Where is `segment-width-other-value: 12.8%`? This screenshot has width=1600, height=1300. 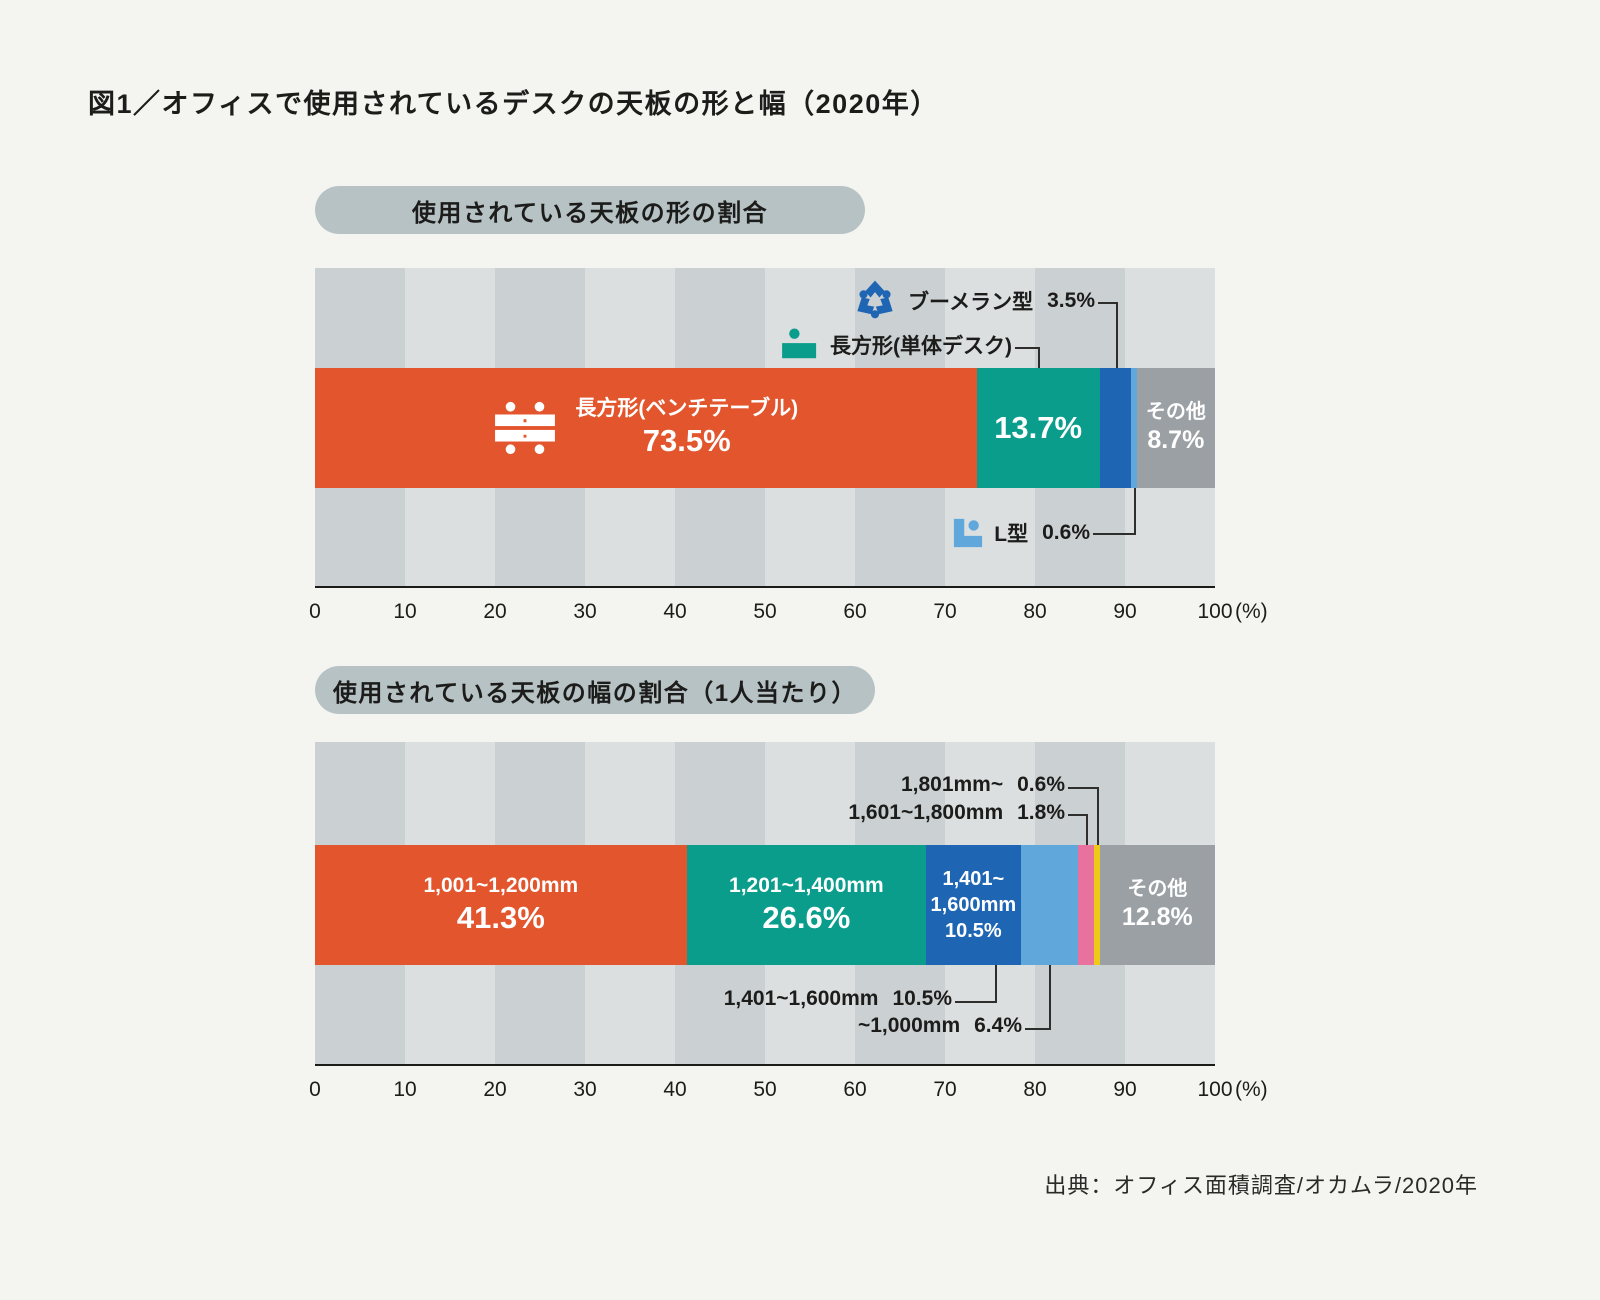
segment-width-other-value: 12.8% is located at coordinates (1157, 916).